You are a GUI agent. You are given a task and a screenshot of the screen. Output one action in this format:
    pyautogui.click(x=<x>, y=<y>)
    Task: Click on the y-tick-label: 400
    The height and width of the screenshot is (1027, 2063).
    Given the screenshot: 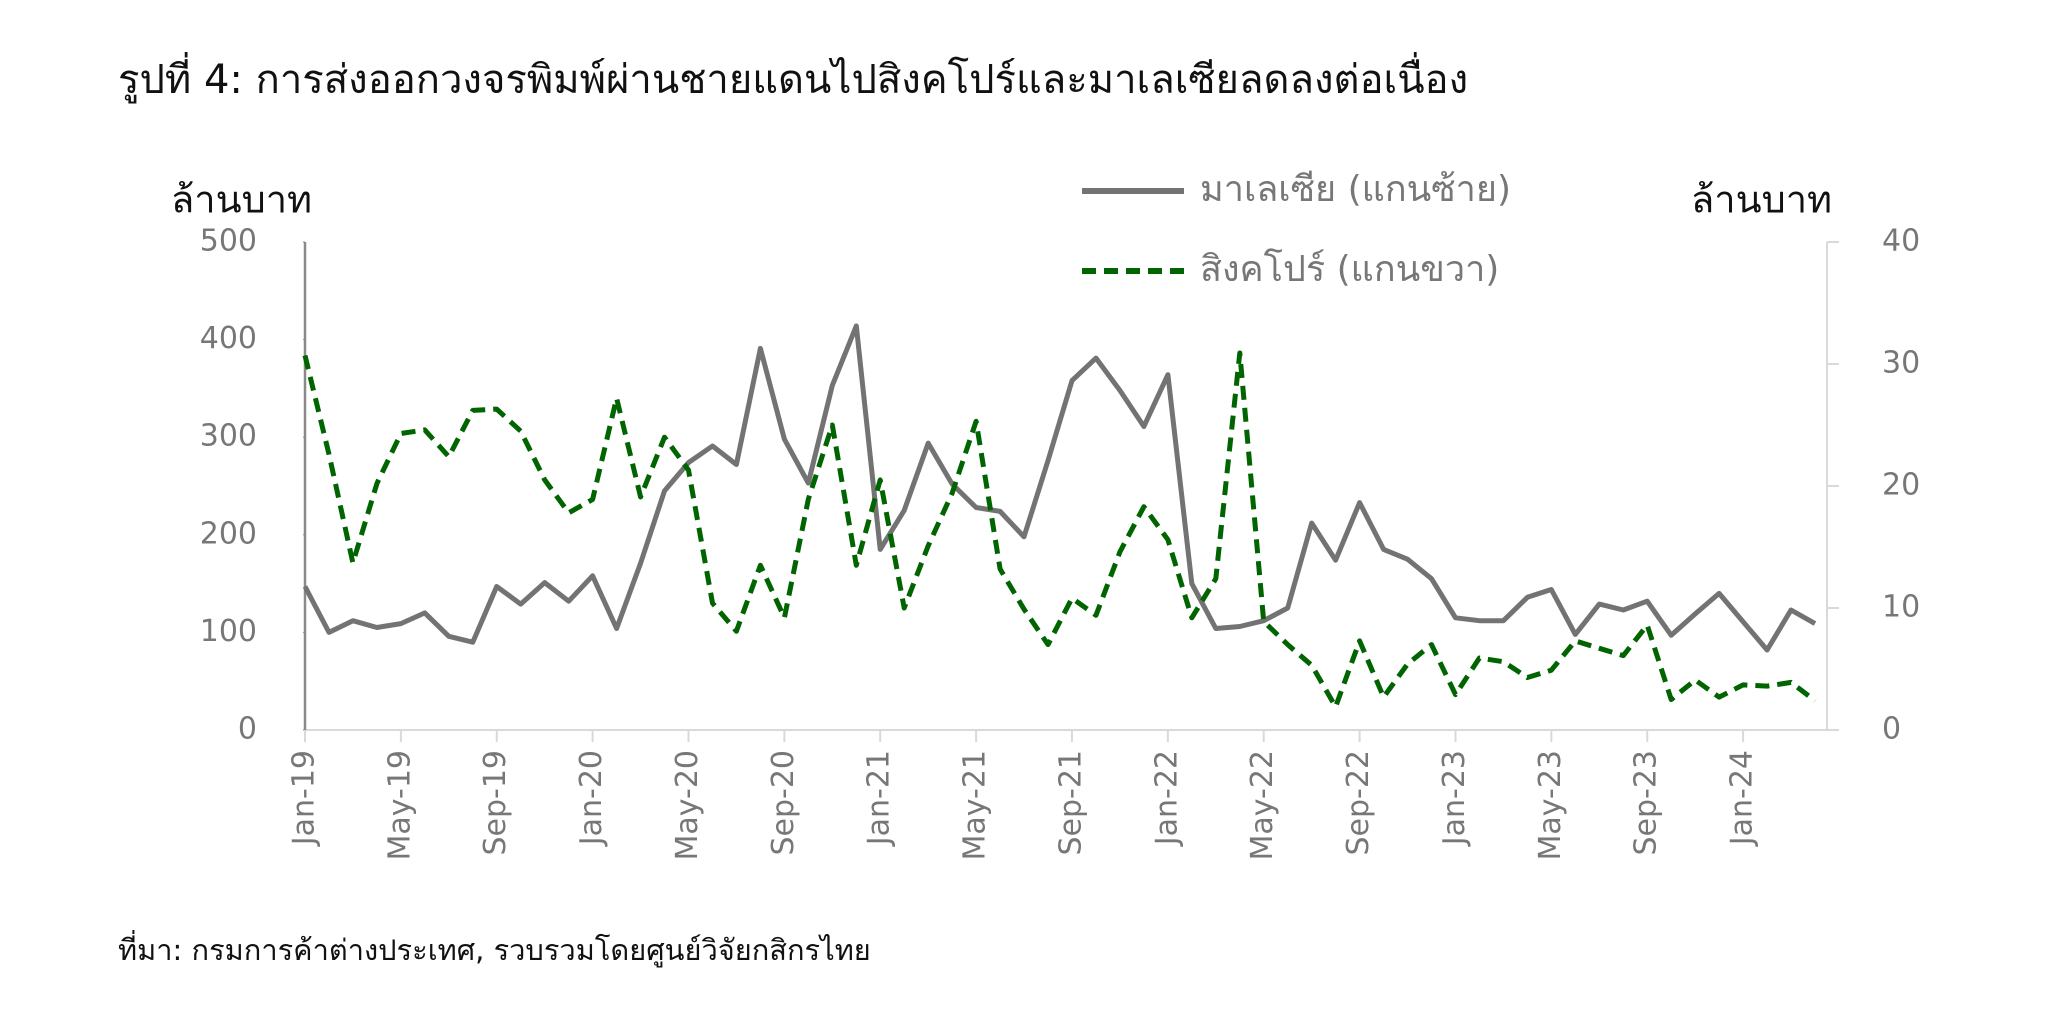 What is the action you would take?
    pyautogui.click(x=228, y=338)
    